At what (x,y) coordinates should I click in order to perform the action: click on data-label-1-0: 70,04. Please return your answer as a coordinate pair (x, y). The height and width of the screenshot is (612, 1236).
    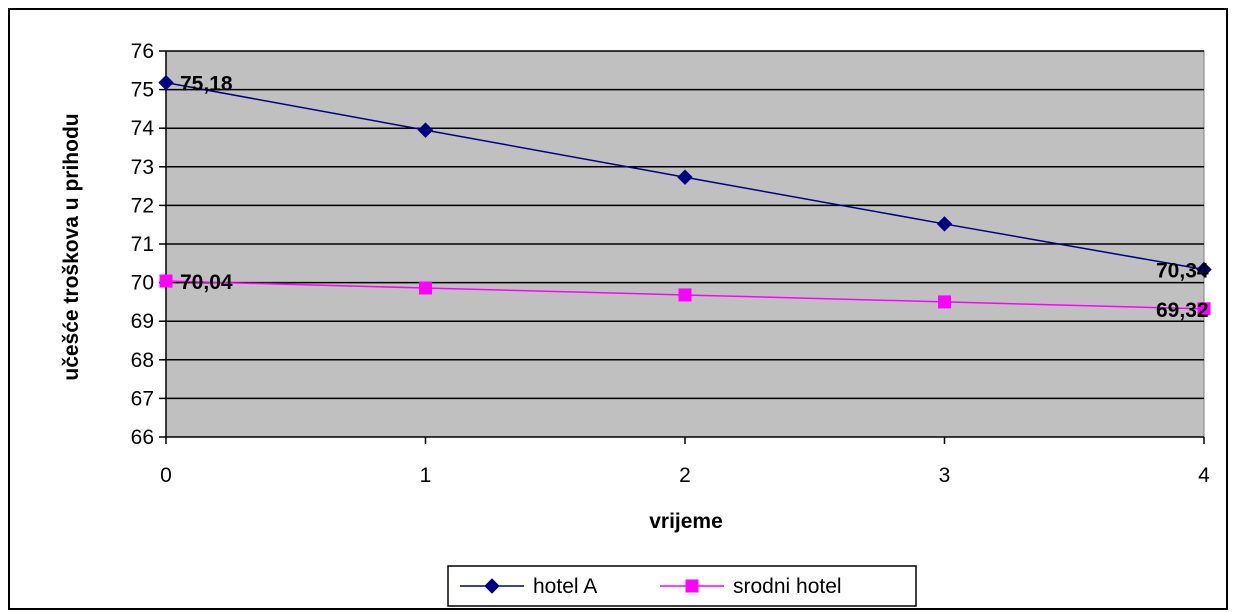
    Looking at the image, I should click on (206, 282).